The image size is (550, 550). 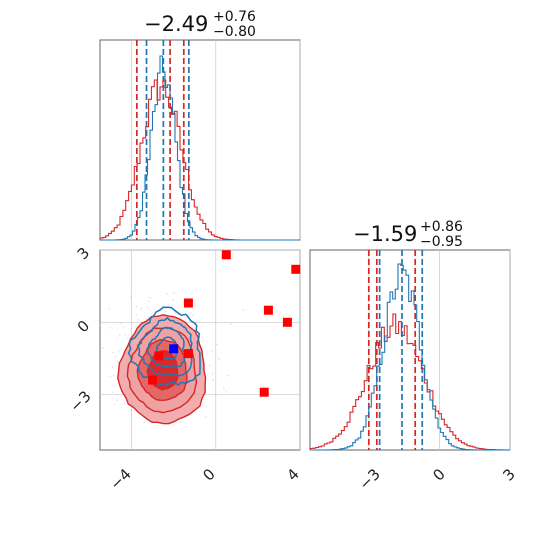 What do you see at coordinates (395, 350) in the screenshot?
I see `hist-param-2-quantile-lines` at bounding box center [395, 350].